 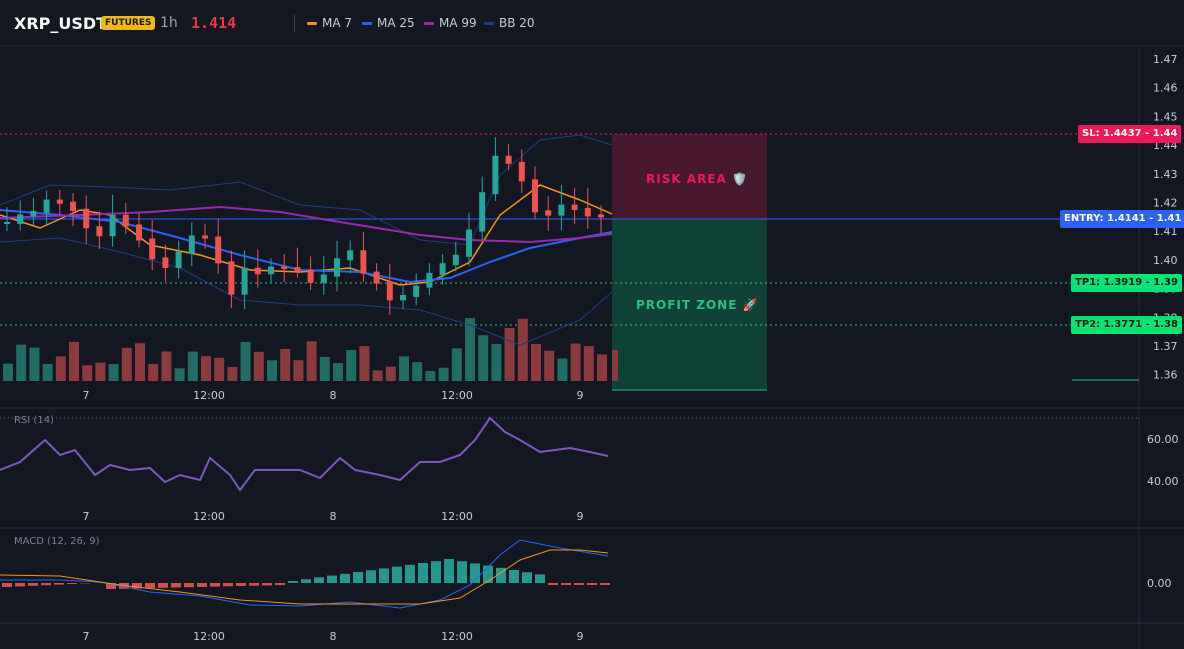 I want to click on sl-tag: SL: 1.4437 - 1.44, so click(x=1130, y=134).